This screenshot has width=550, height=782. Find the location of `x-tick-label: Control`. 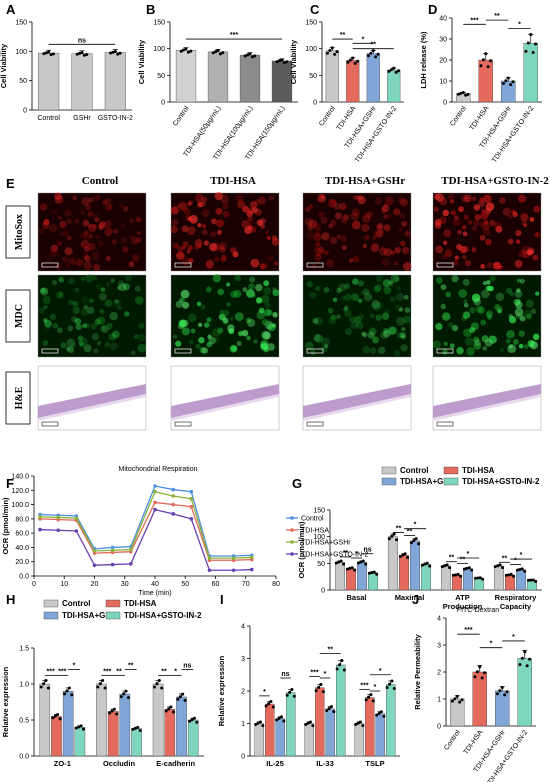

x-tick-label: Control is located at coordinates (48, 118).